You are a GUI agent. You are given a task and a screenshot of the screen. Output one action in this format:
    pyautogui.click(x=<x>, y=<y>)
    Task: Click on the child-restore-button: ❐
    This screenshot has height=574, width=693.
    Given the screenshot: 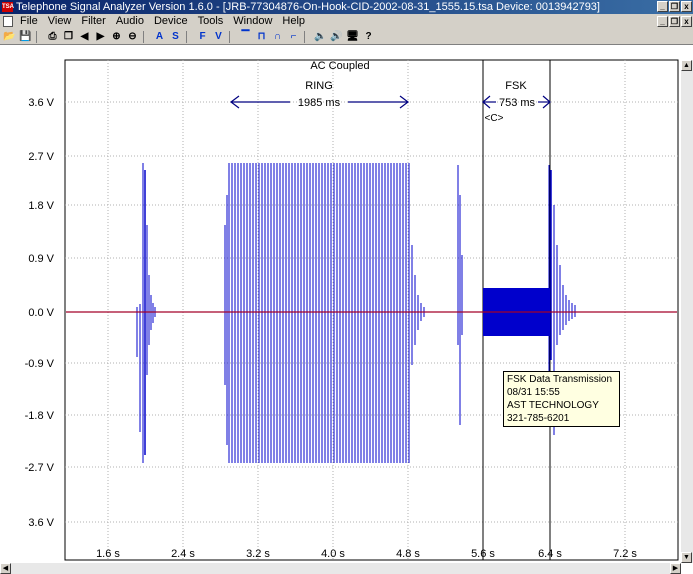 What is the action you would take?
    pyautogui.click(x=674, y=21)
    